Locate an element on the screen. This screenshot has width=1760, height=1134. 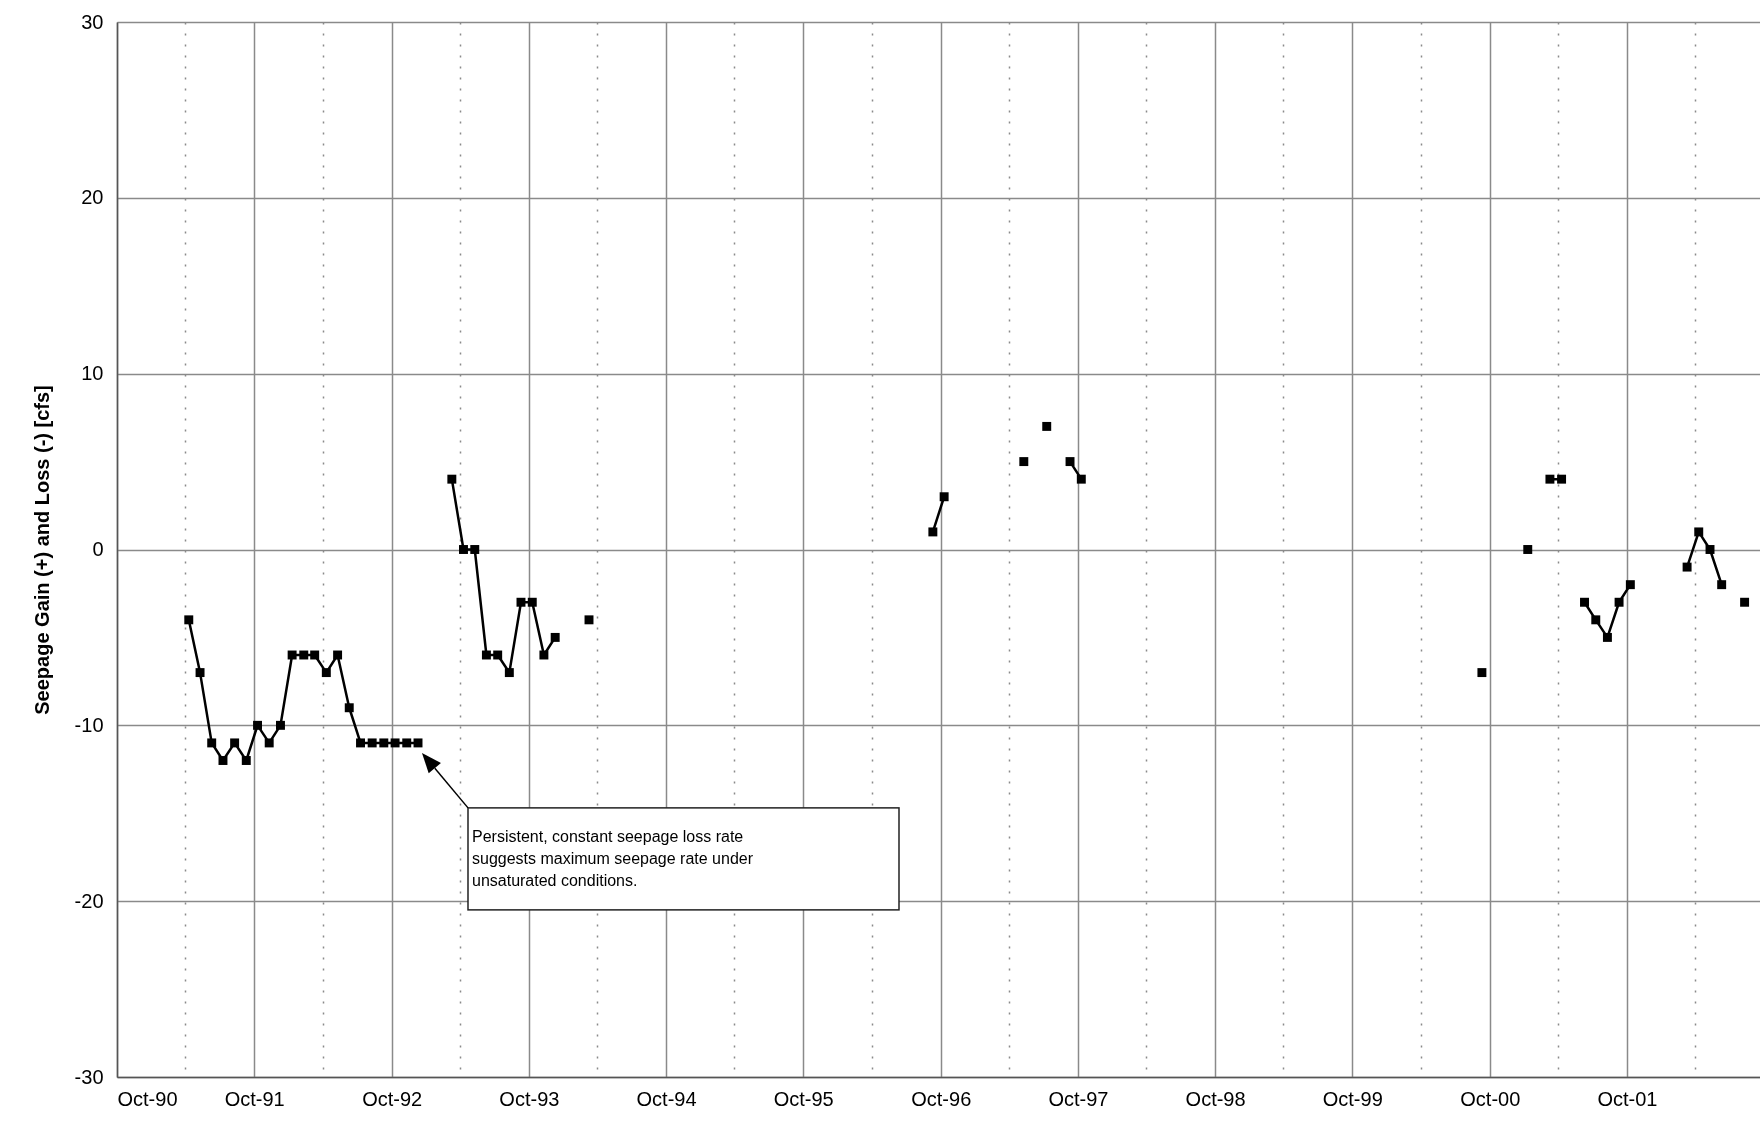
annotation: Persistent, constant seepage loss rate suggests maximum seepage rate under unsaturated conditions. is located at coordinates (613, 858).